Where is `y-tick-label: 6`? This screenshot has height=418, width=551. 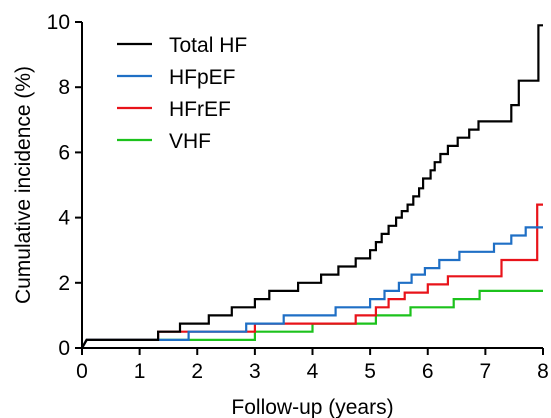 y-tick-label: 6 is located at coordinates (64, 152).